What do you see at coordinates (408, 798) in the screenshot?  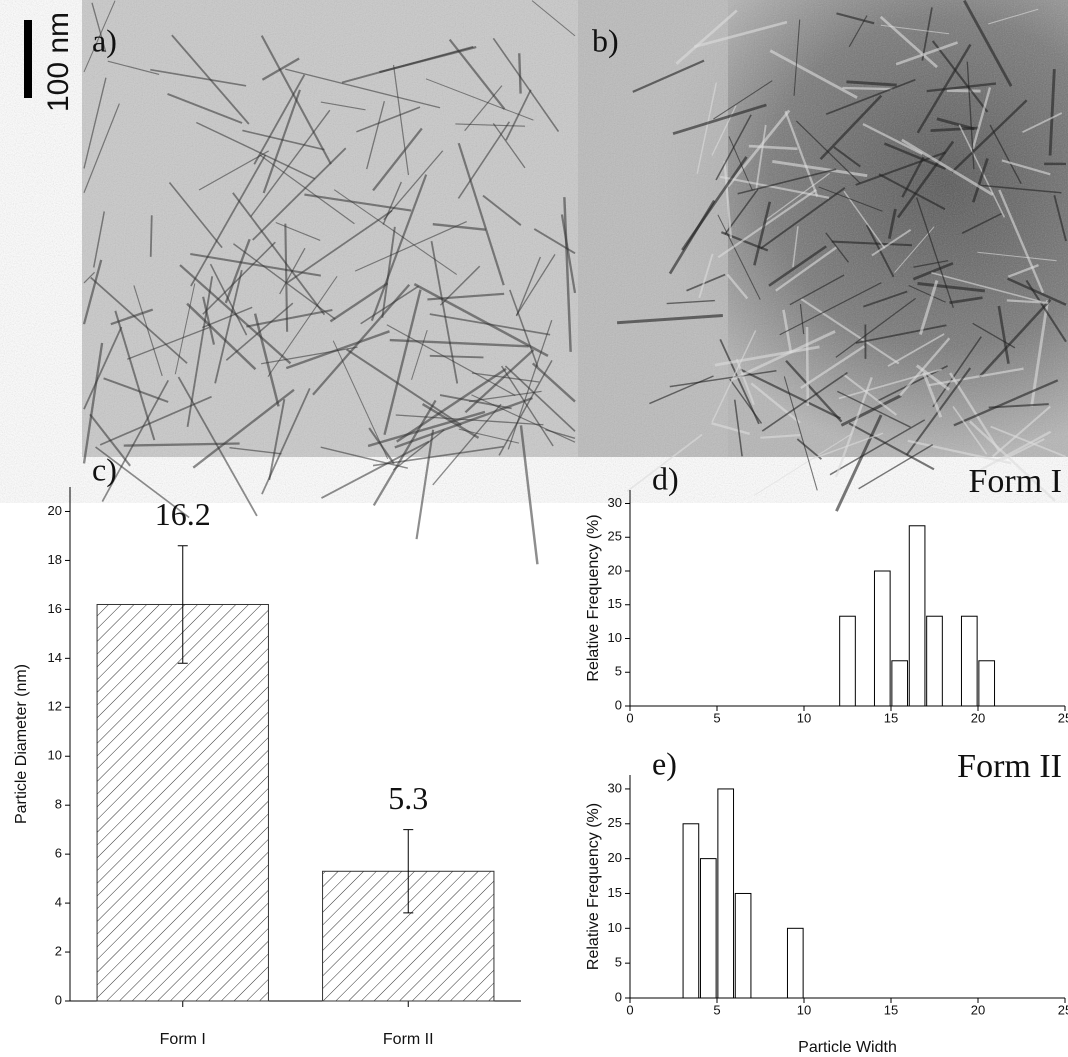 I see `value-label: 5.3` at bounding box center [408, 798].